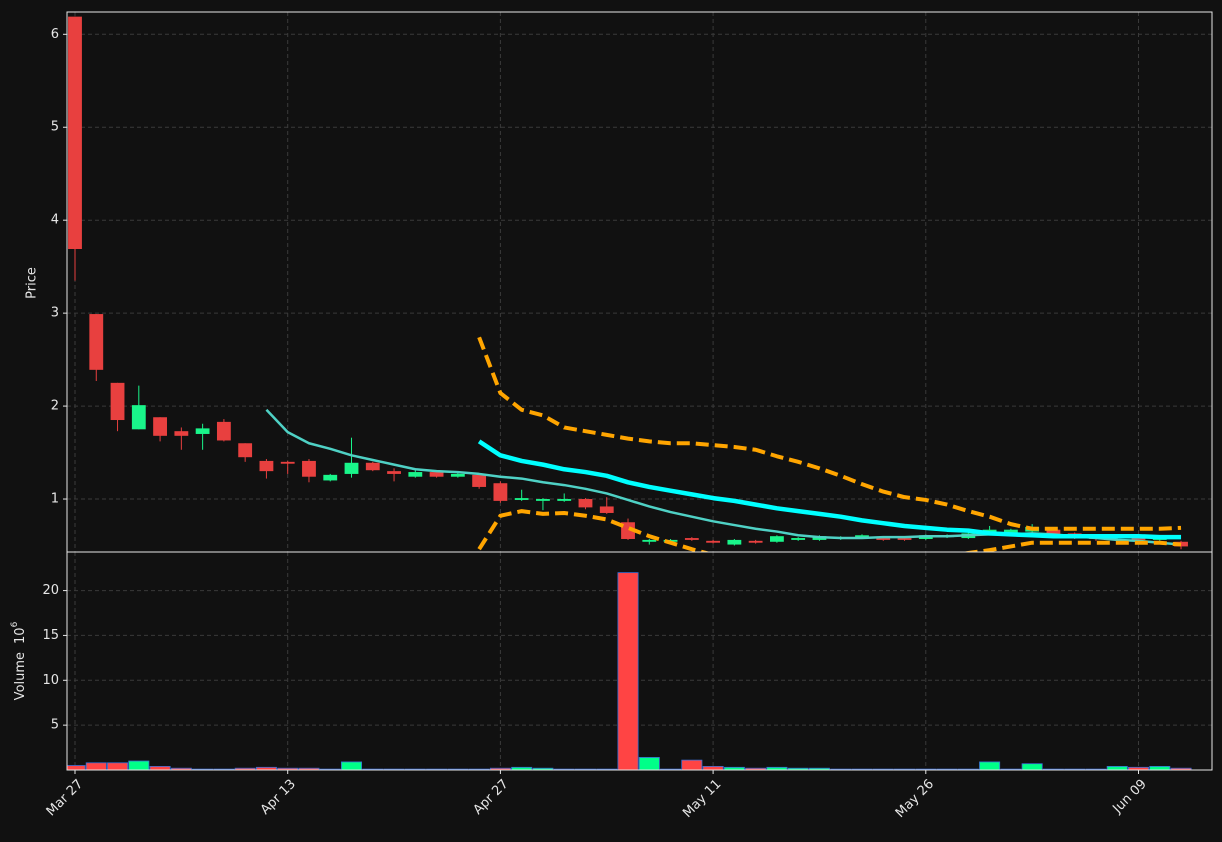 Image resolution: width=1222 pixels, height=842 pixels. I want to click on y-tick-label: 6, so click(55, 34).